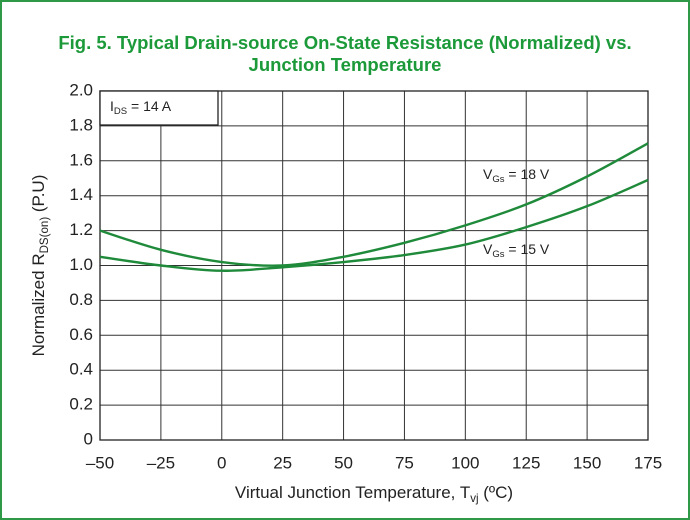  I want to click on series-line, so click(374, 225).